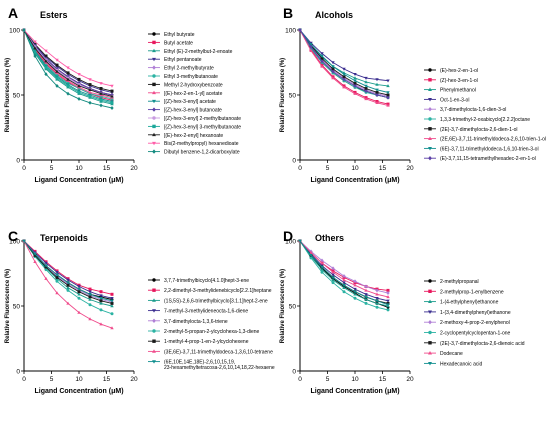 This screenshot has width=550, height=446. Describe the element at coordinates (328, 379) in the screenshot. I see `x-tick-label: 5` at that location.